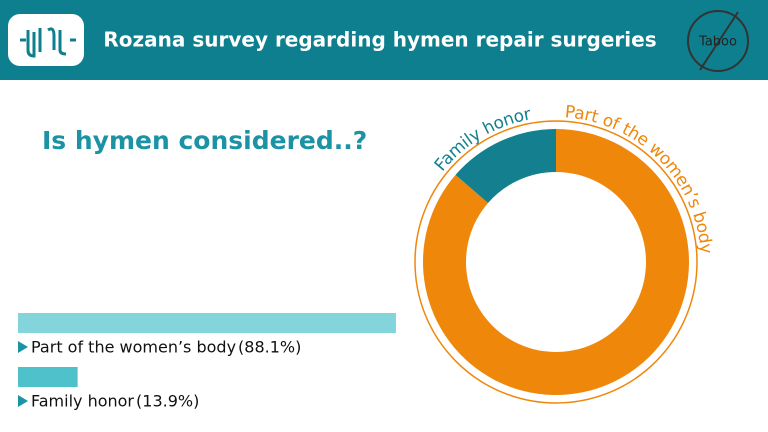 The width and height of the screenshot is (768, 432). I want to click on logo, so click(46, 40).